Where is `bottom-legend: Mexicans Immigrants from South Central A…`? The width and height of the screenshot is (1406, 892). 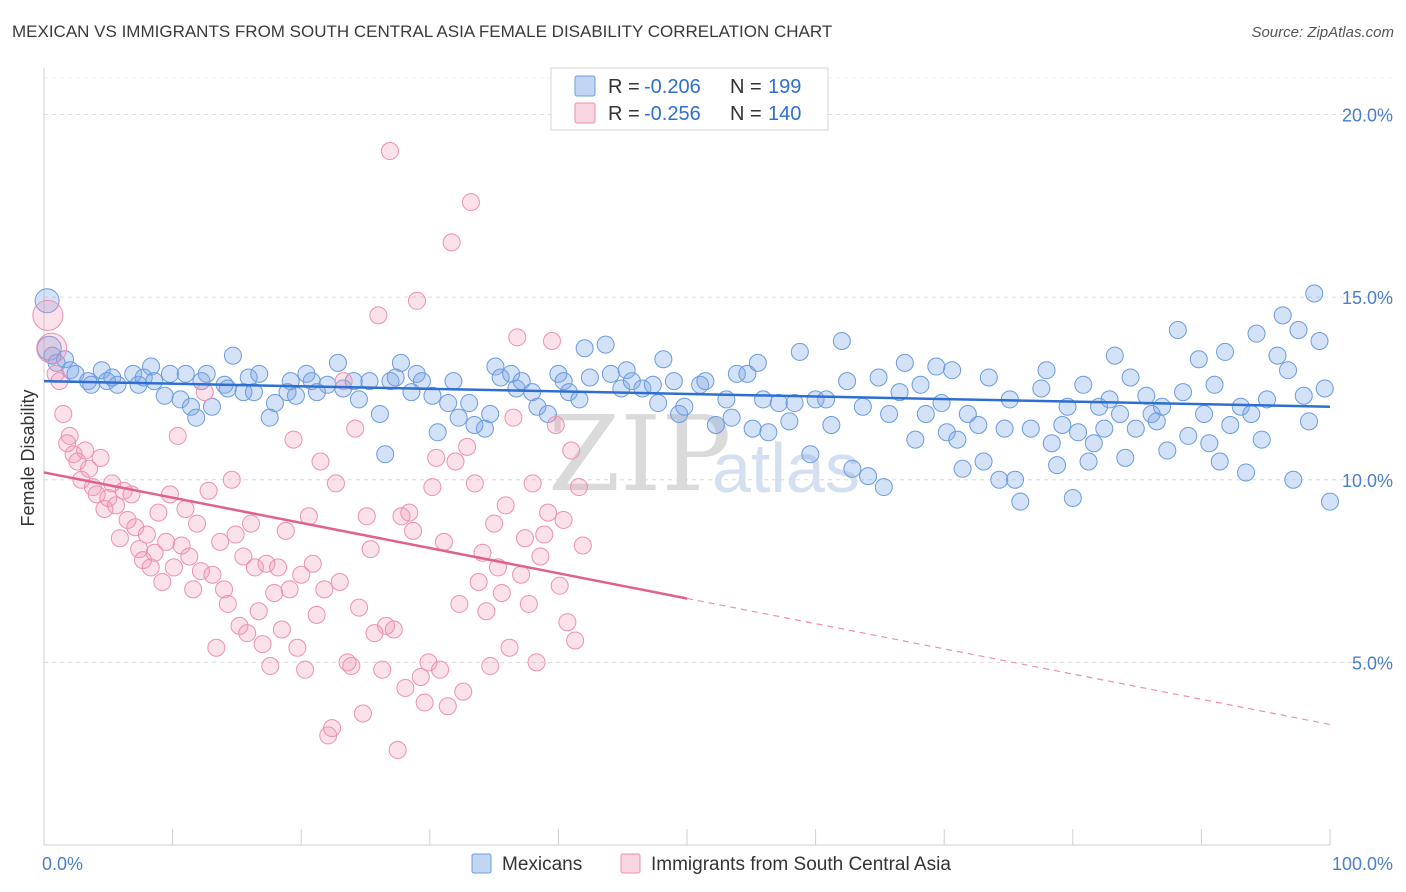 bottom-legend: Mexicans Immigrants from South Central A… is located at coordinates (711, 864).